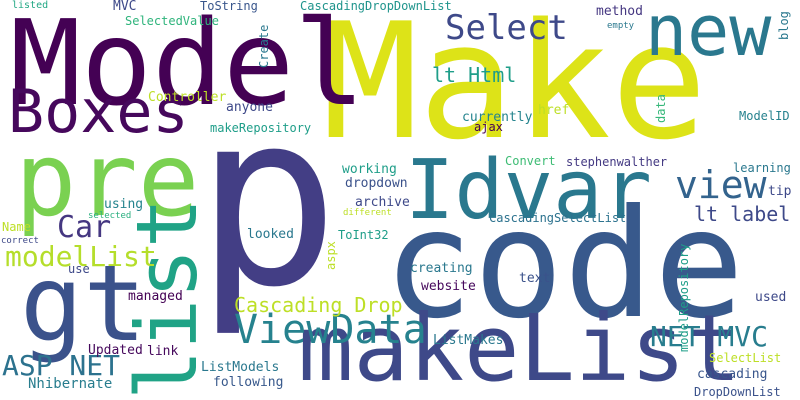 This screenshot has width=800, height=400. I want to click on word-create: Create, so click(264, 46).